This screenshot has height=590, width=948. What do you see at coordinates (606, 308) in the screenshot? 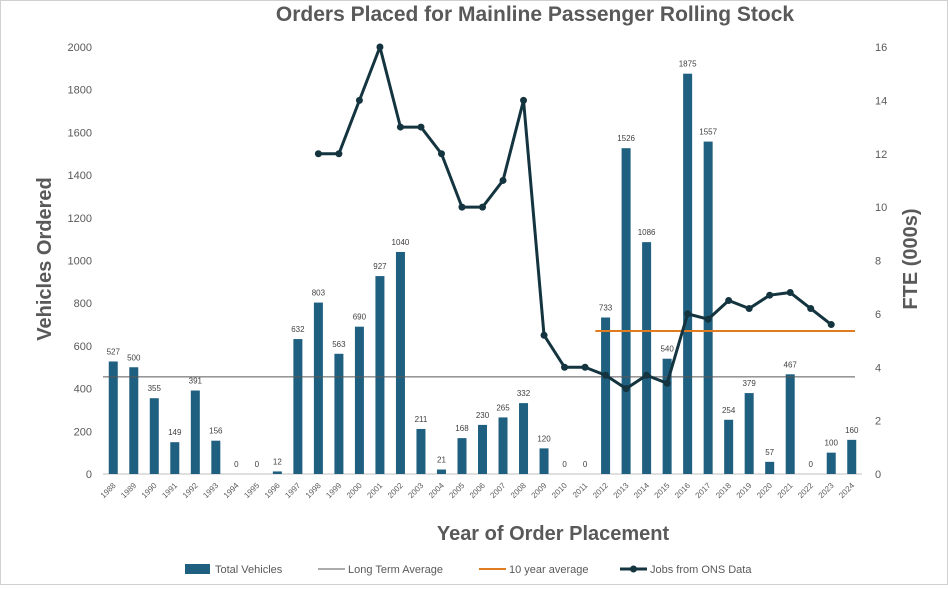
I see `bar-label-2012: 733` at bounding box center [606, 308].